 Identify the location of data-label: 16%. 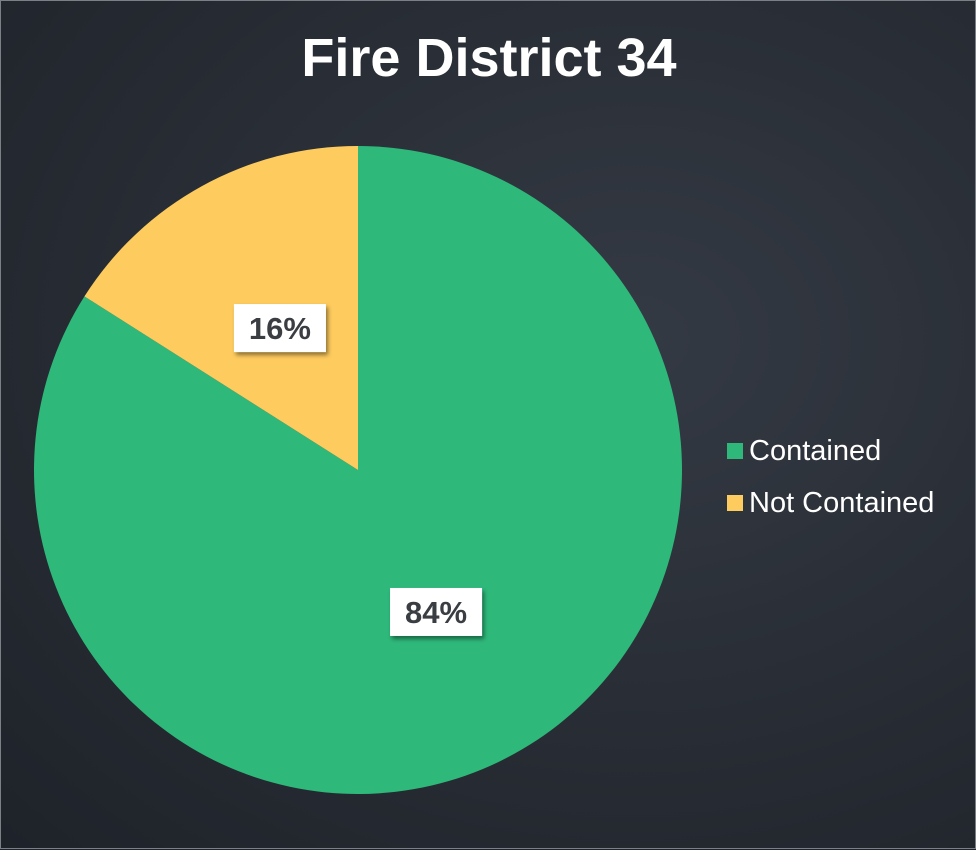
(279, 328).